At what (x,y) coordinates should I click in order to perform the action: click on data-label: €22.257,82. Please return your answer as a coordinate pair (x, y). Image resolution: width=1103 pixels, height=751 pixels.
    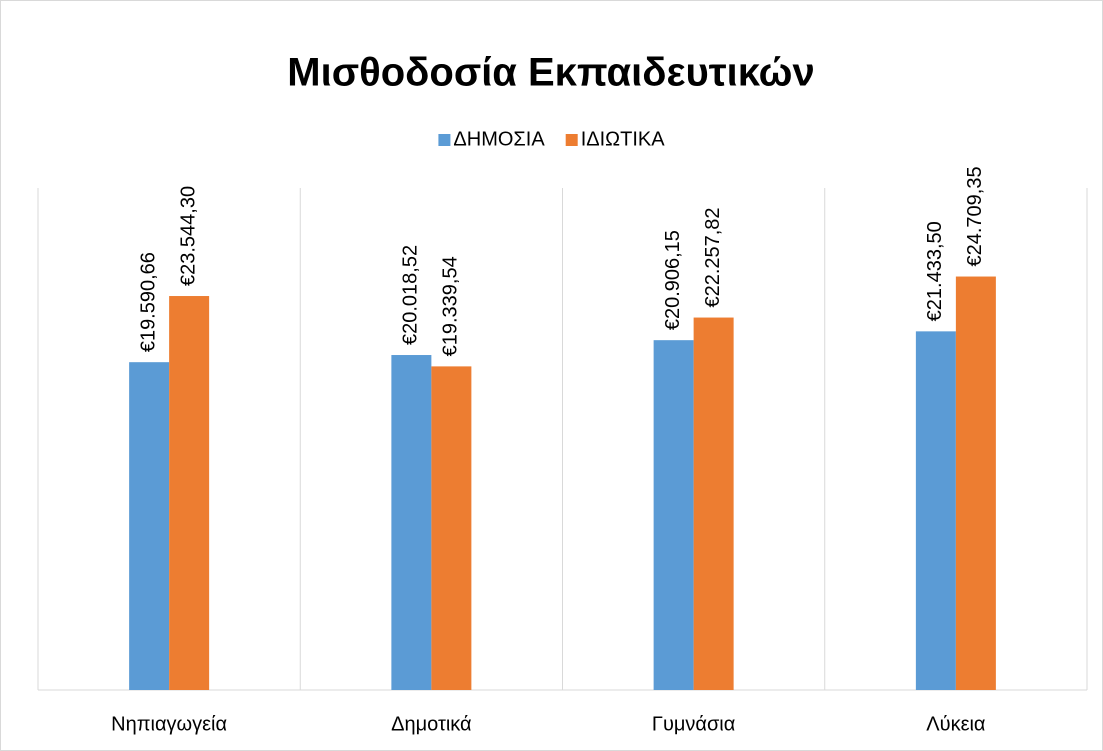
    Looking at the image, I should click on (713, 257).